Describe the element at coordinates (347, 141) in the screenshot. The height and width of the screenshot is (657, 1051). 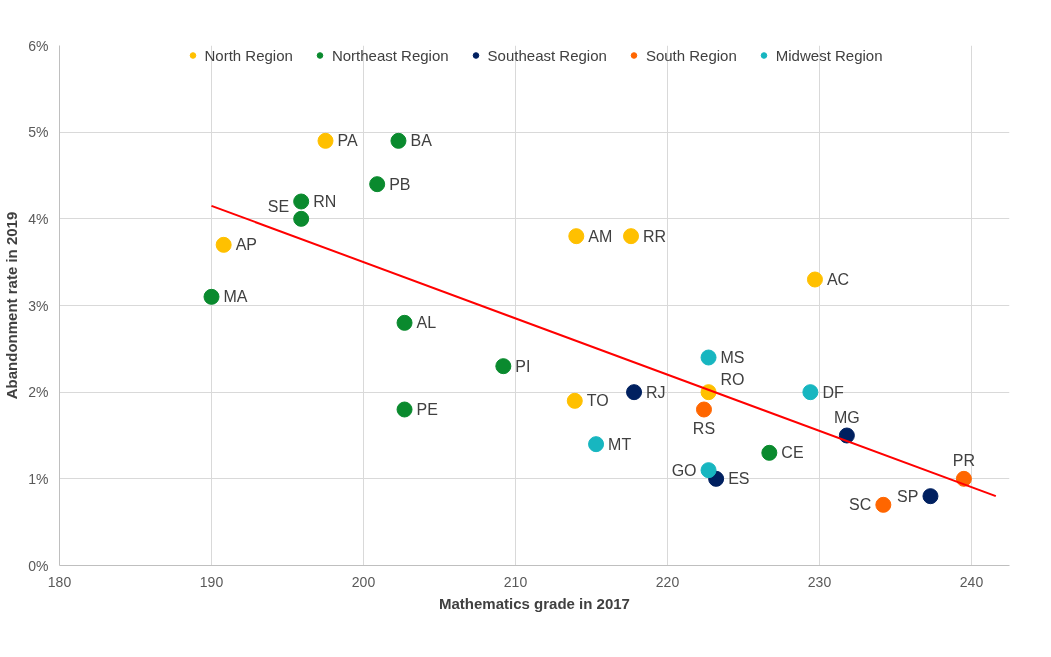
I see `data-label: PA` at that location.